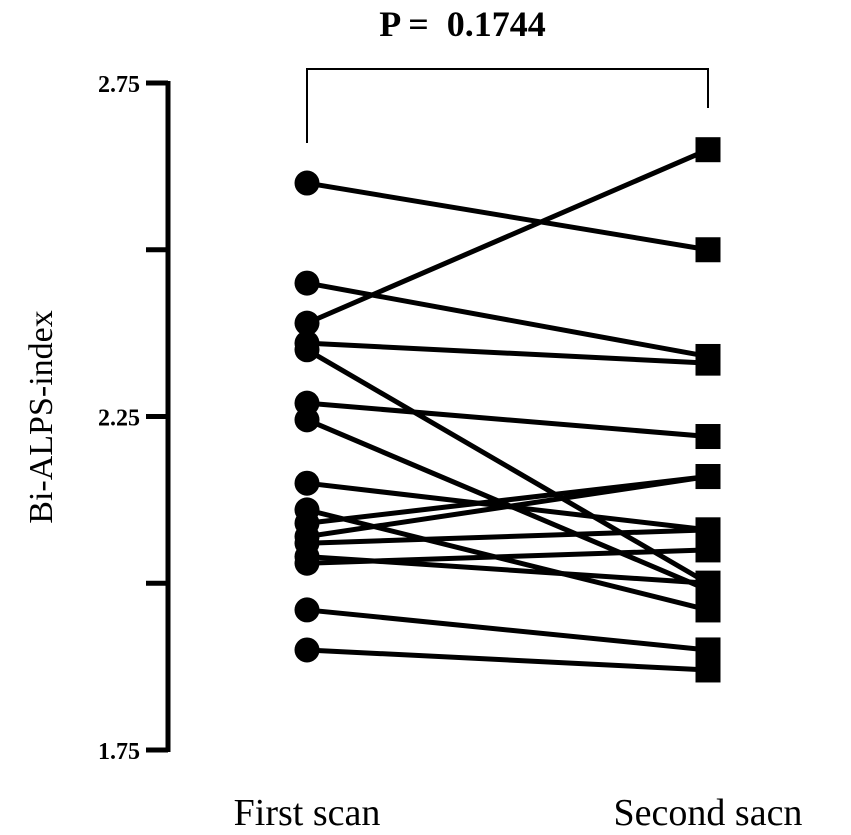  I want to click on p-value-label: P = 0.1744, so click(462, 24).